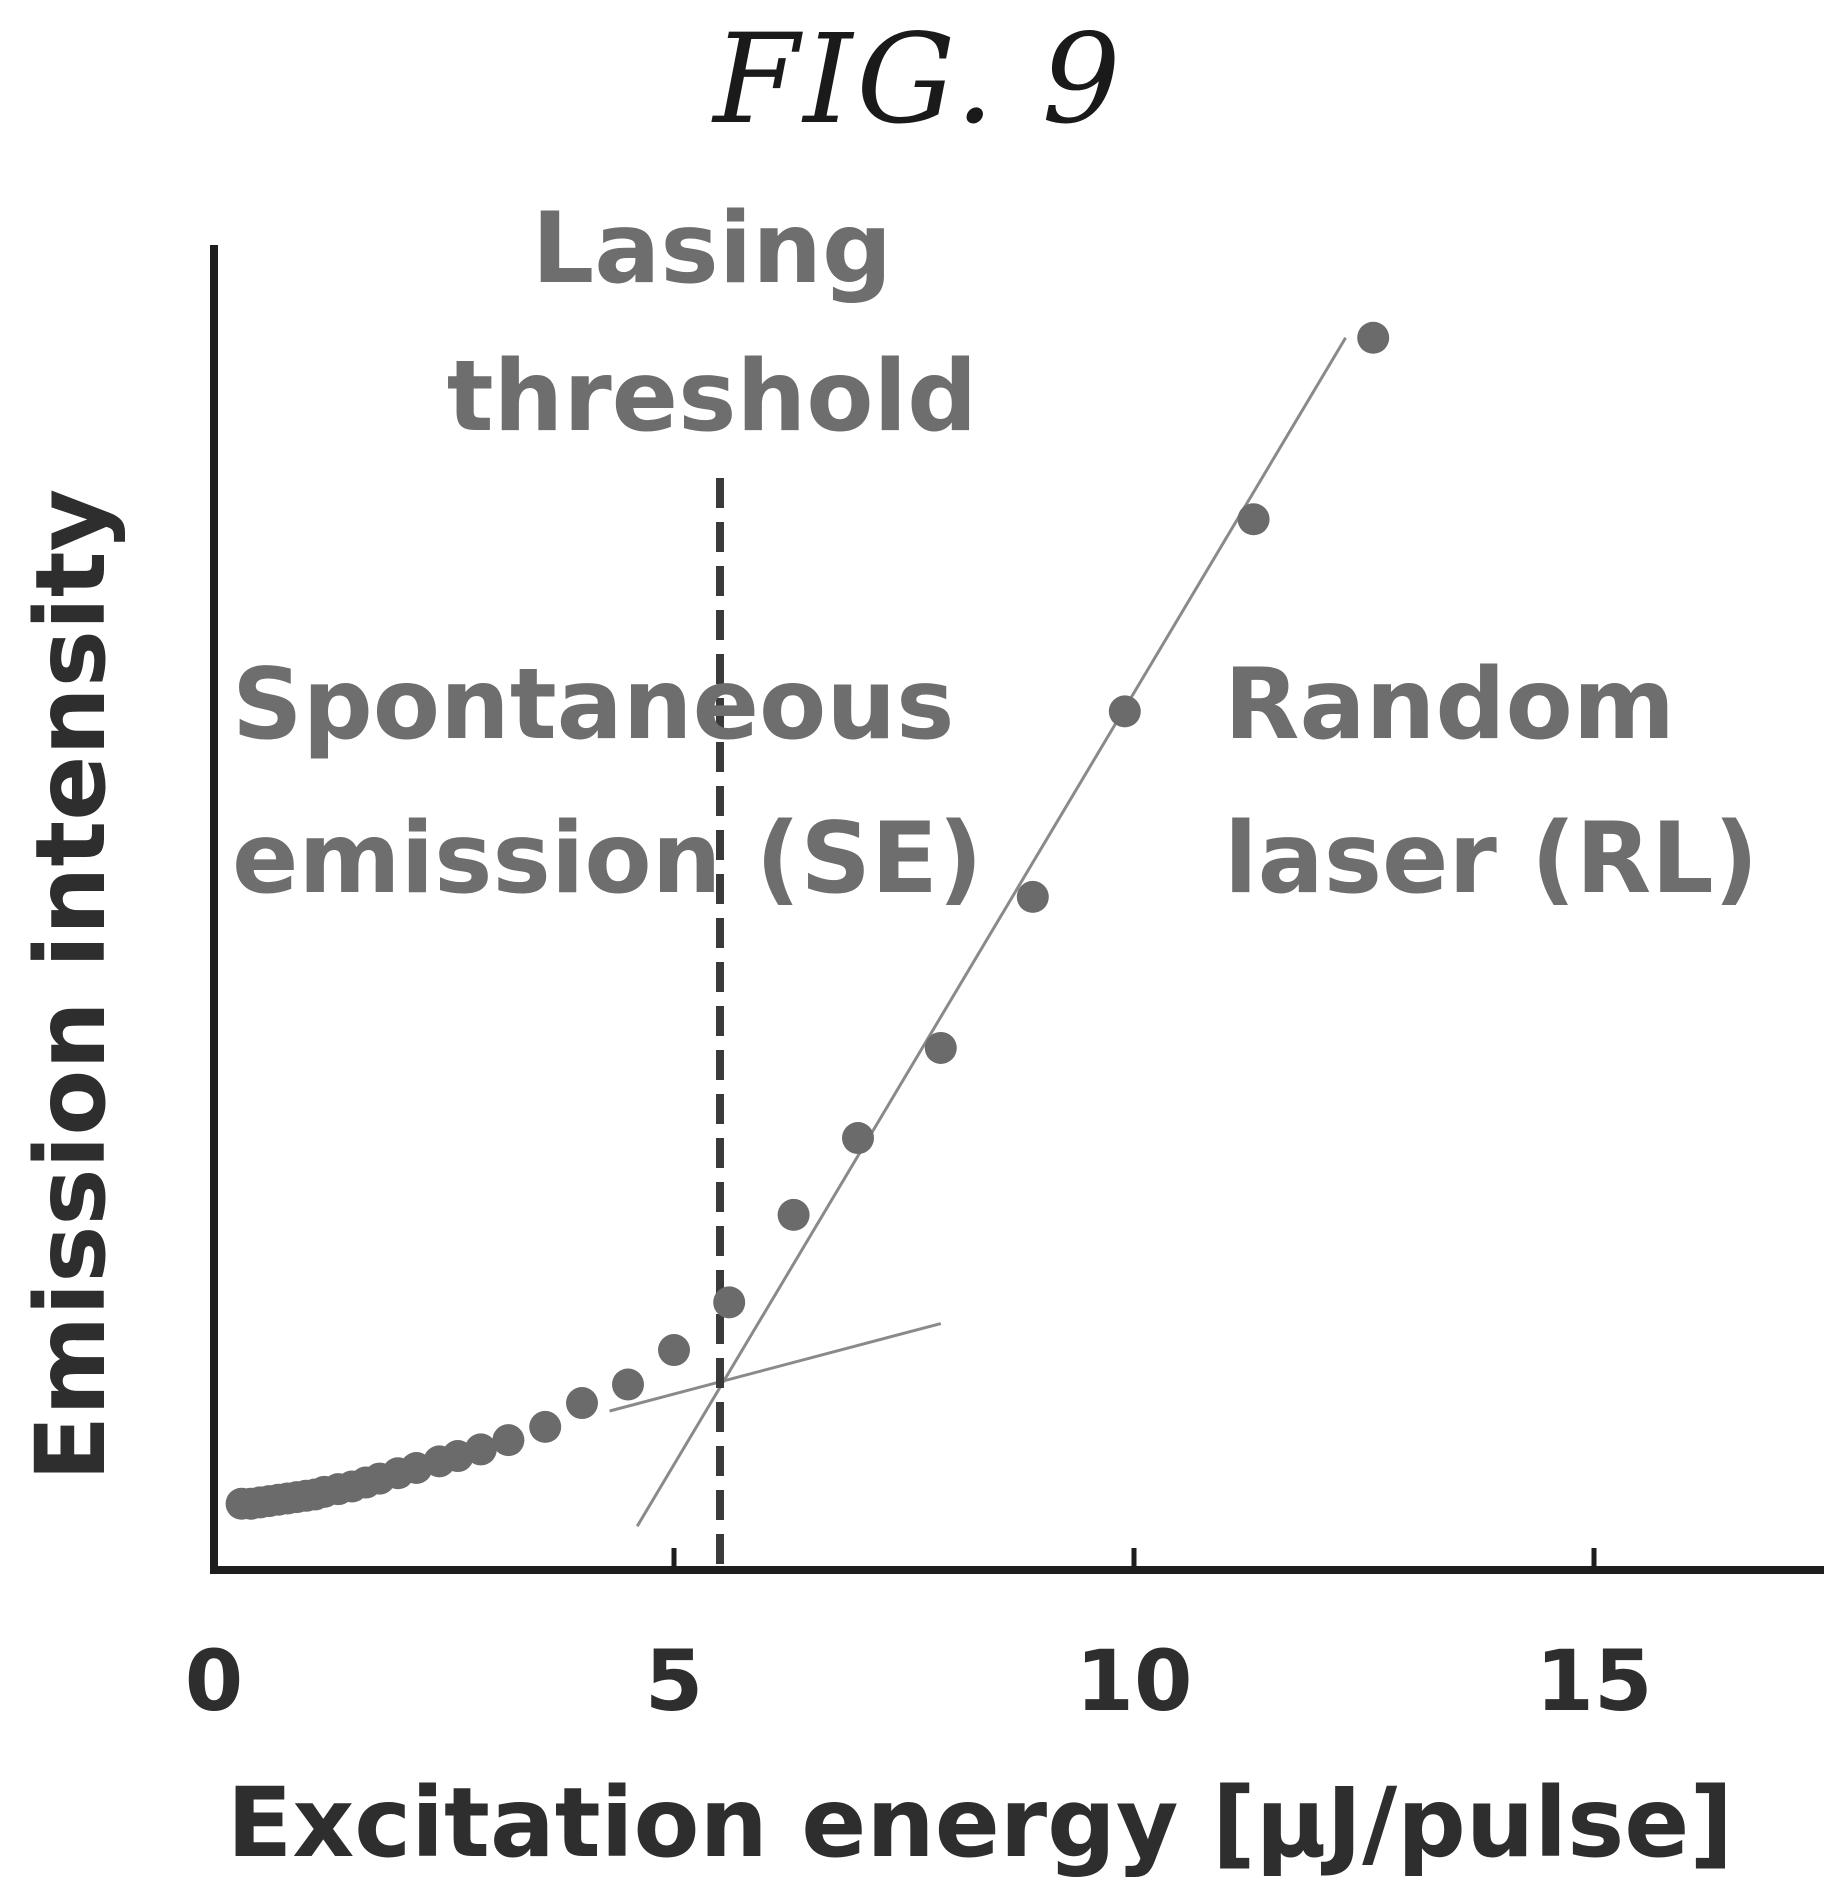 This screenshot has height=1890, width=1838. What do you see at coordinates (214, 1681) in the screenshot?
I see `x-tick-label: 0` at bounding box center [214, 1681].